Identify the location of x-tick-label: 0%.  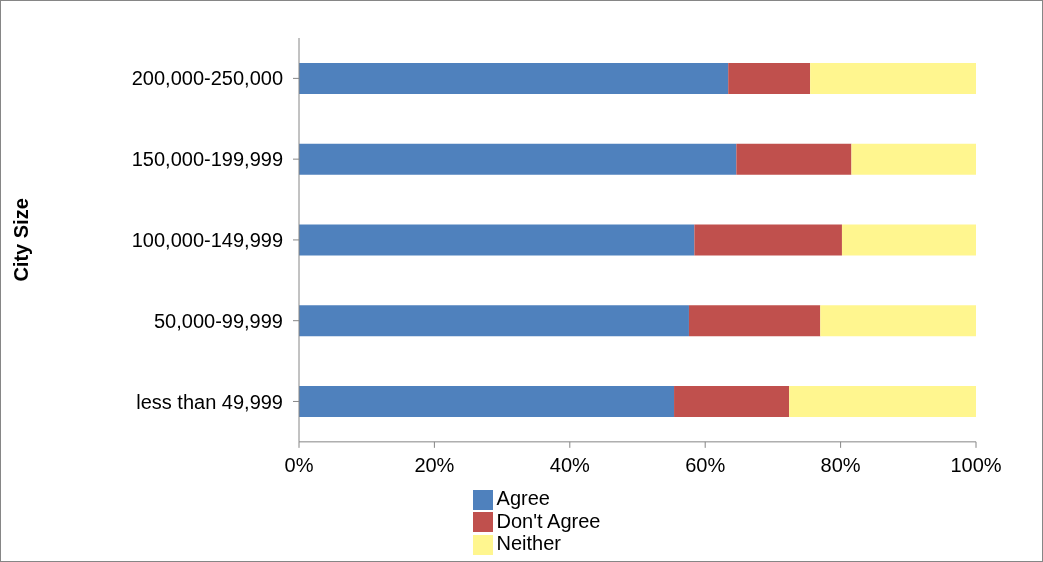
(299, 465).